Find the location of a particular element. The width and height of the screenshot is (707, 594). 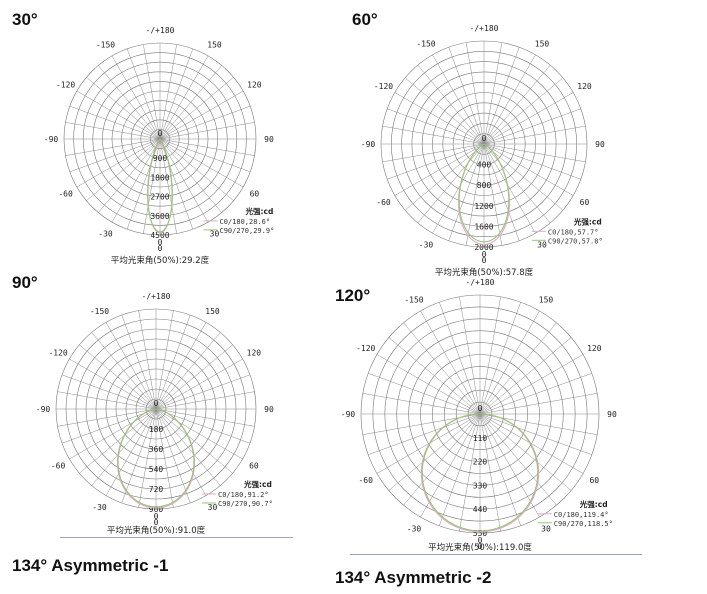

asymmetric-1-header: 134° Asymmetric -1 is located at coordinates (90, 565).